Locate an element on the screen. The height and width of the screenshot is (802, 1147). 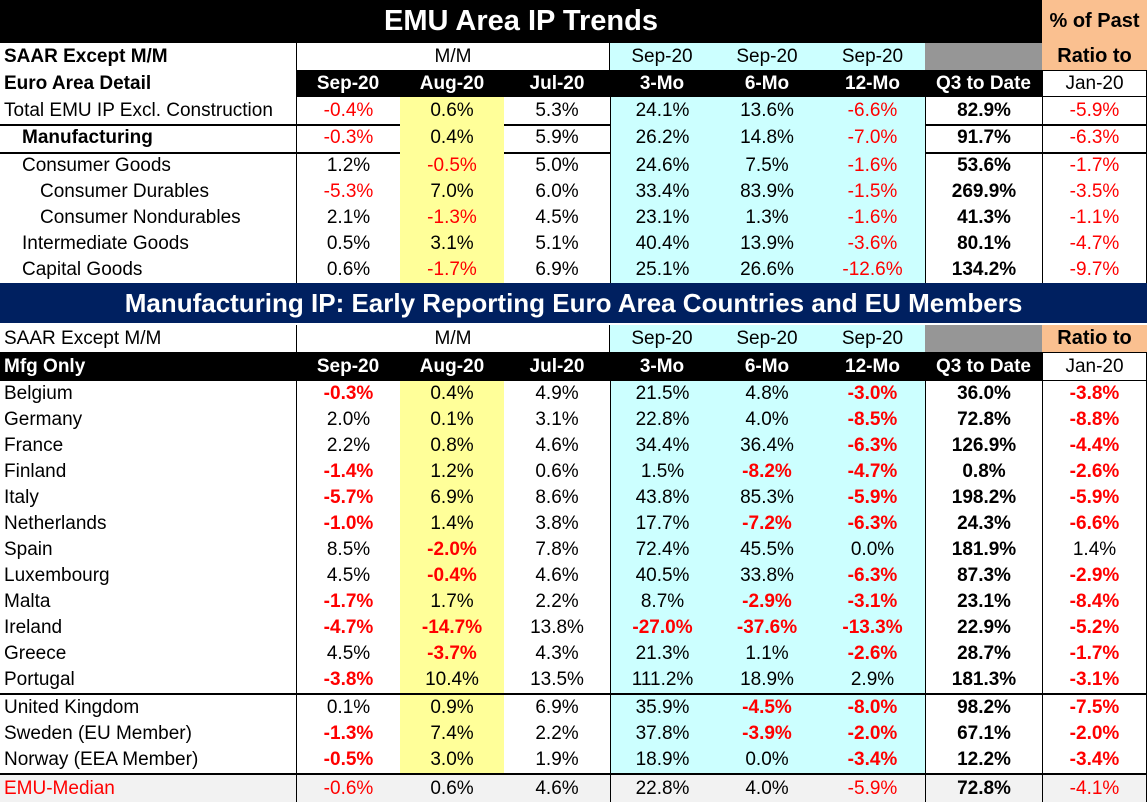
cell-12mo: -1.6% is located at coordinates (872, 218).